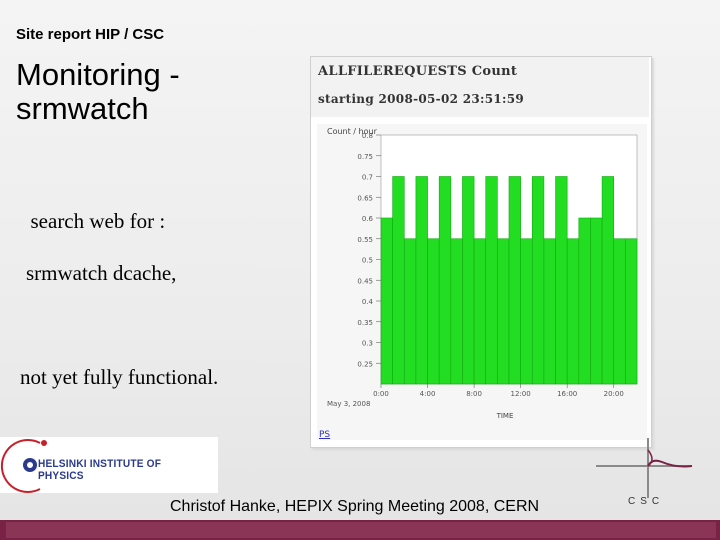 The image size is (720, 540). What do you see at coordinates (365, 157) in the screenshot?
I see `y-tick-label: 0.75` at bounding box center [365, 157].